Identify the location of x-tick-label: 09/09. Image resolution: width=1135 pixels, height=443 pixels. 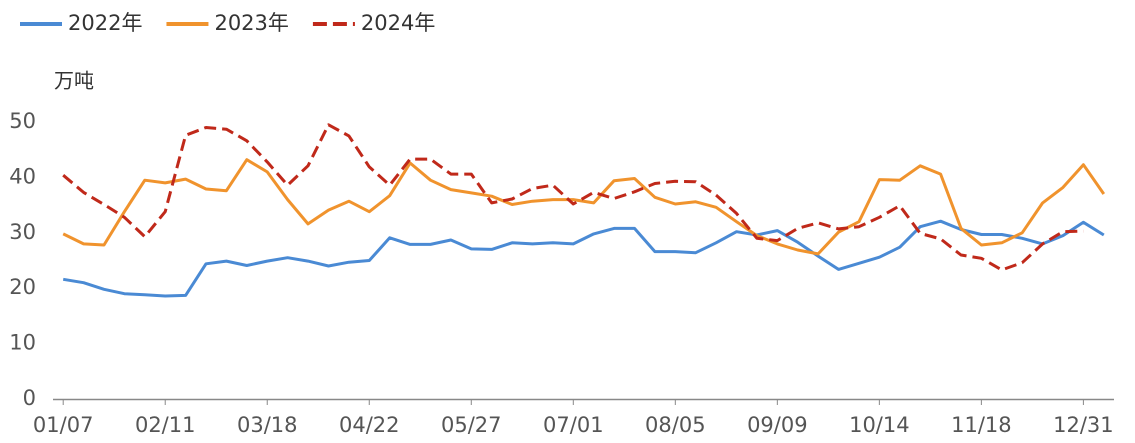
(777, 425).